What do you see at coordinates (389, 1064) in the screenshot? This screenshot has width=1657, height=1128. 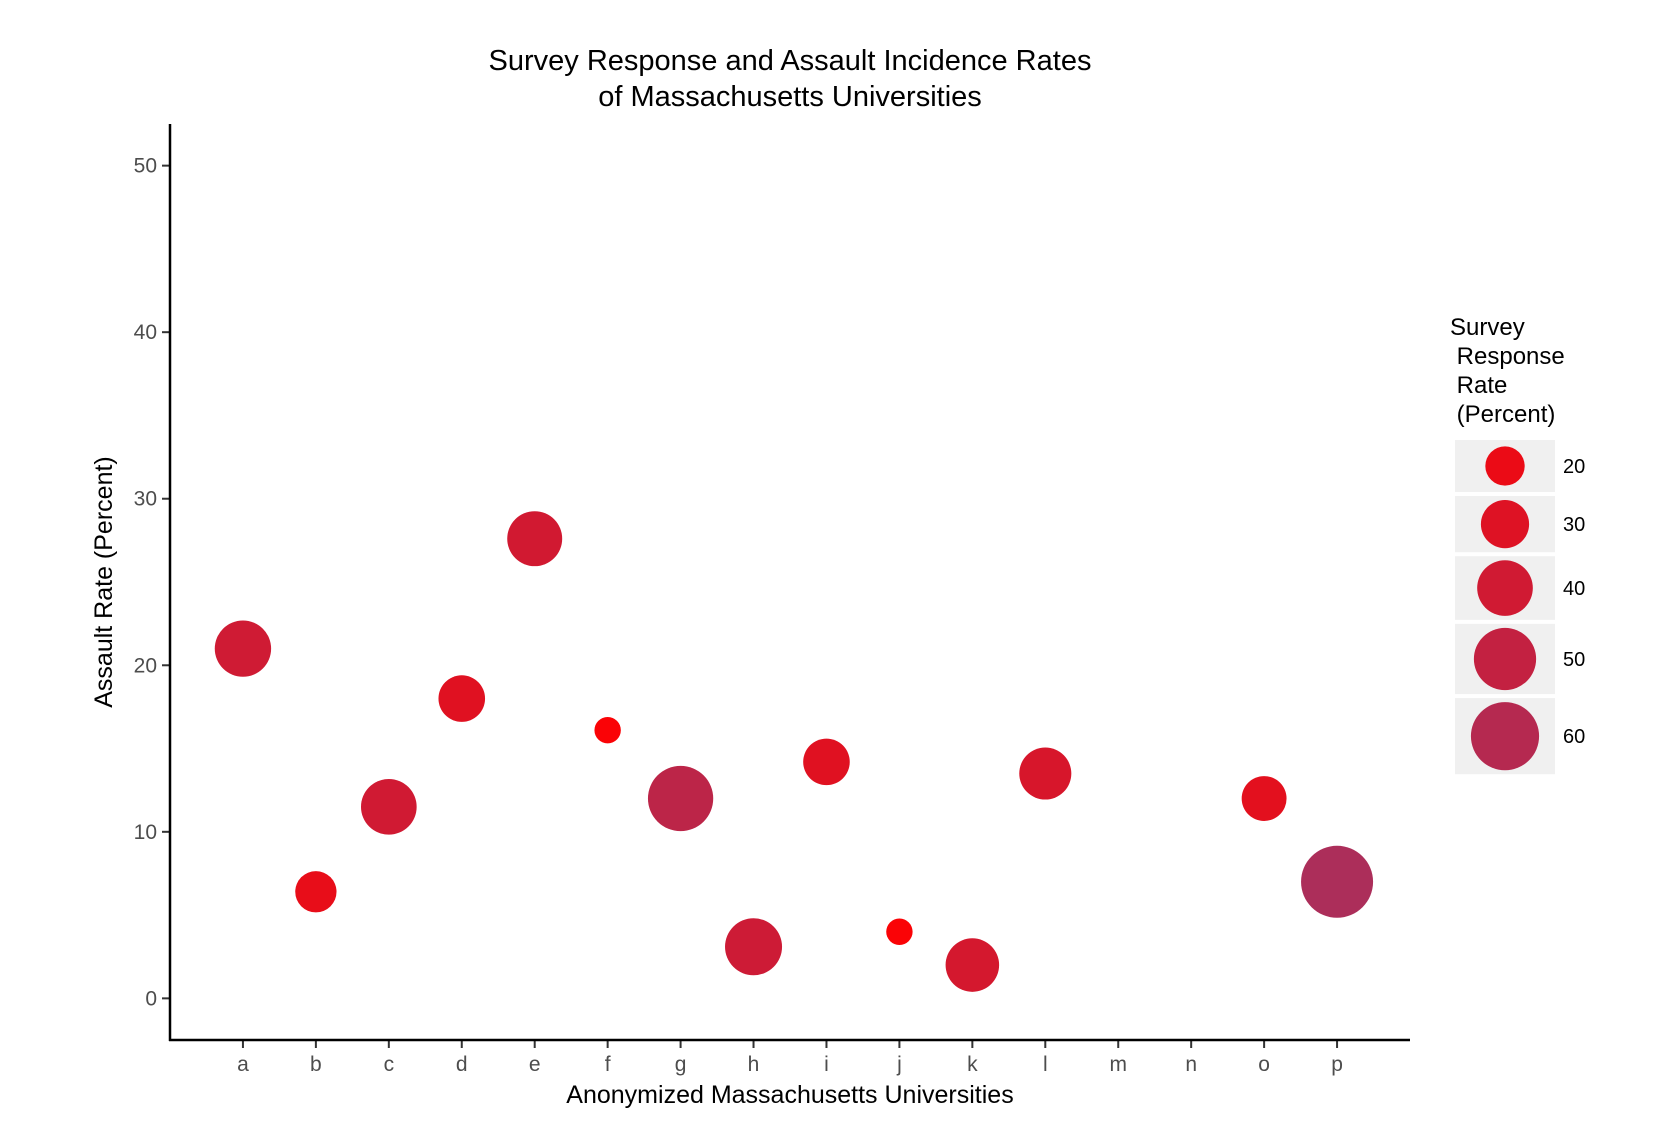 I see `x-tick-label: c` at bounding box center [389, 1064].